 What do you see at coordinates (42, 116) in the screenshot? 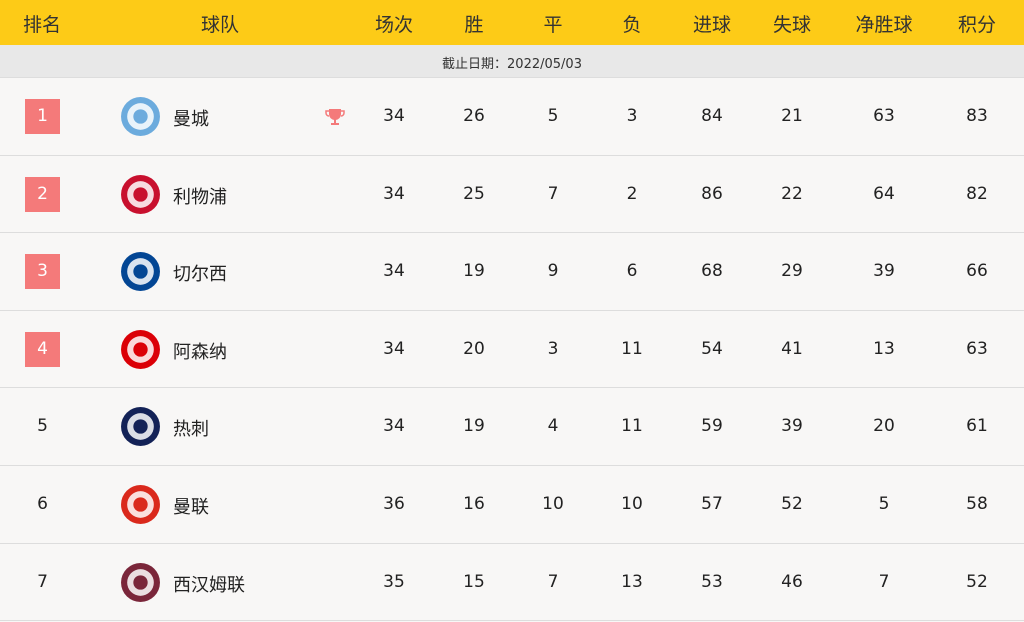
I see `rank-badge: 1` at bounding box center [42, 116].